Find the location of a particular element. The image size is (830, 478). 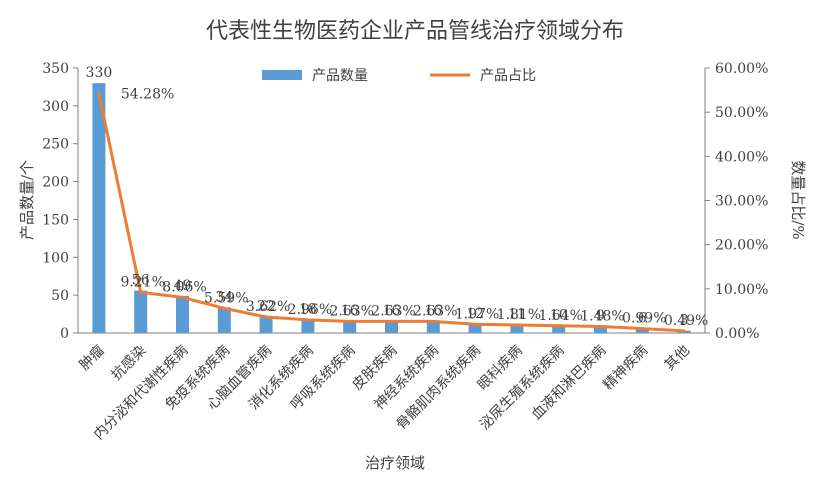

line-value-label: 2.96% is located at coordinates (310, 310).